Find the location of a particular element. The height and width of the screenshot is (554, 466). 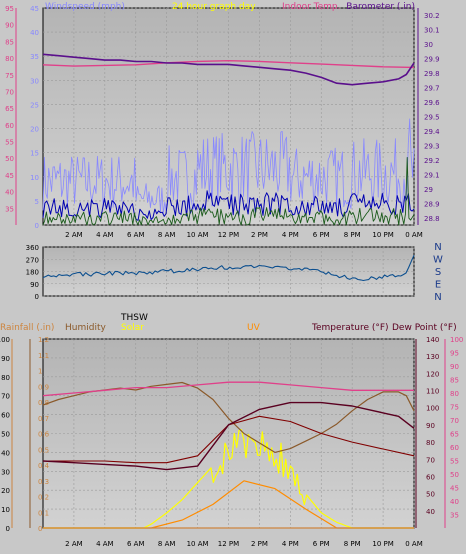

rain-axis-tick: 0.2 is located at coordinates (43, 498).